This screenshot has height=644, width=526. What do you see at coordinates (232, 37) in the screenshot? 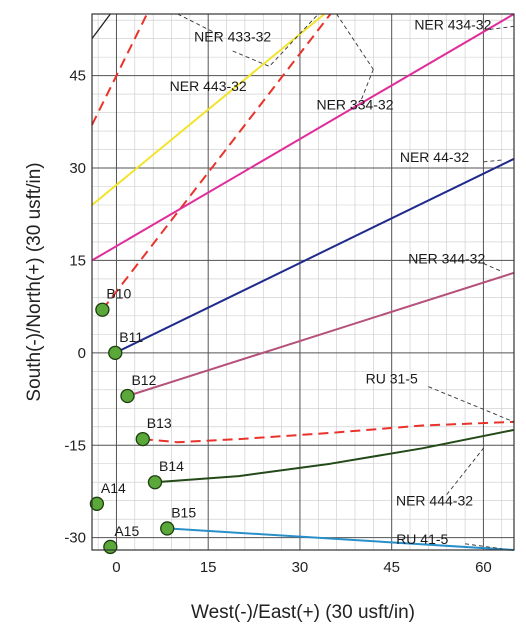
I see `series-label: NER 433-32` at bounding box center [232, 37].